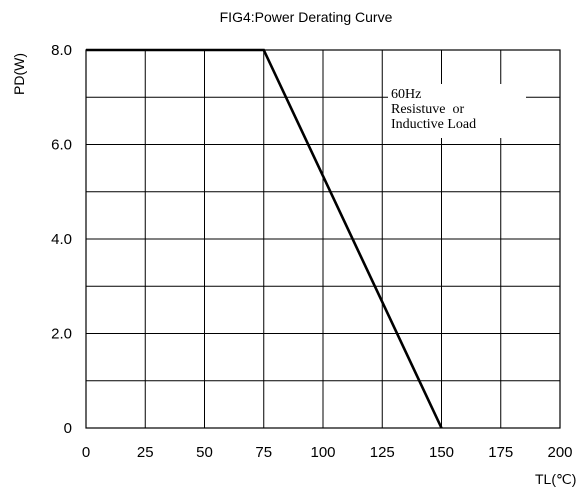 This screenshot has height=488, width=581. I want to click on chart-title: FIG4:Power Derating Curve, so click(306, 17).